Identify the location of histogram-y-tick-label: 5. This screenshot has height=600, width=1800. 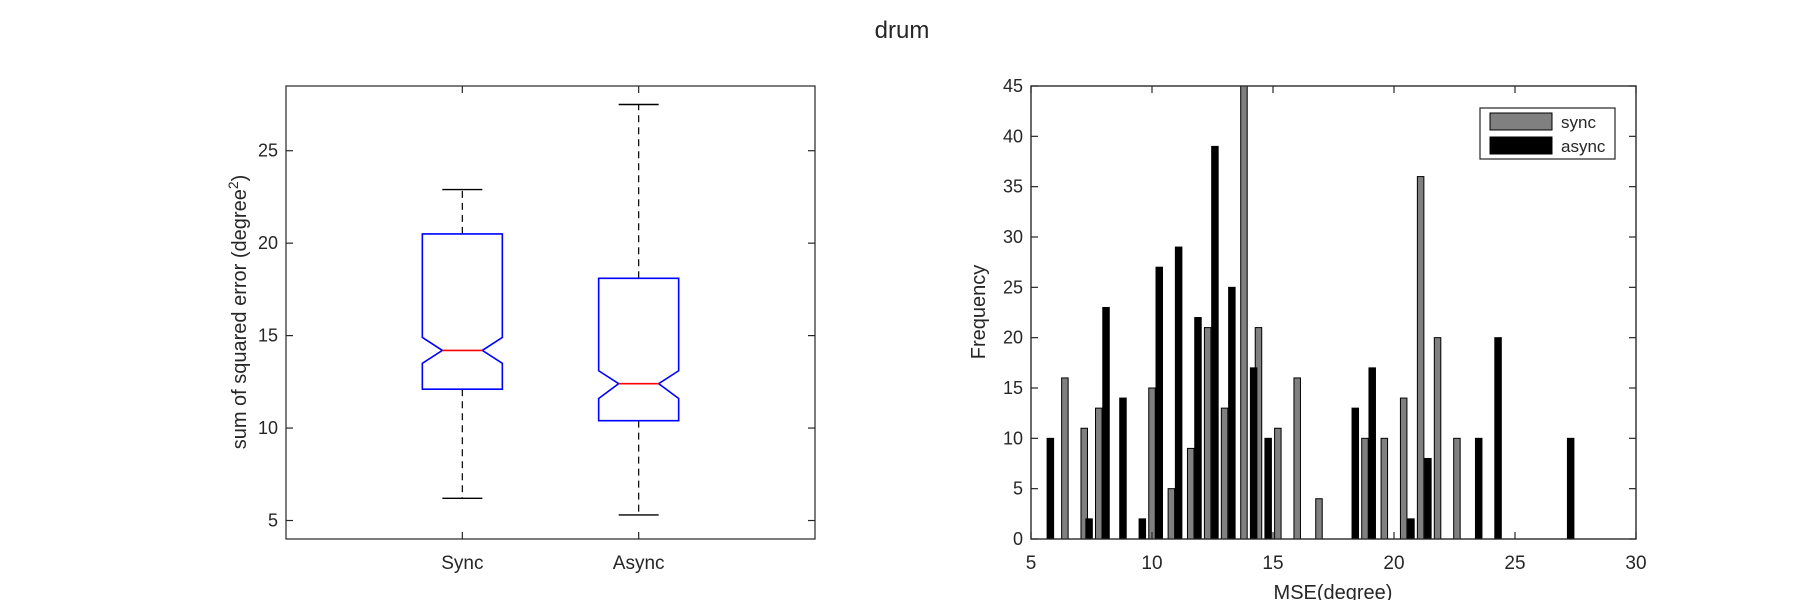
(1018, 489).